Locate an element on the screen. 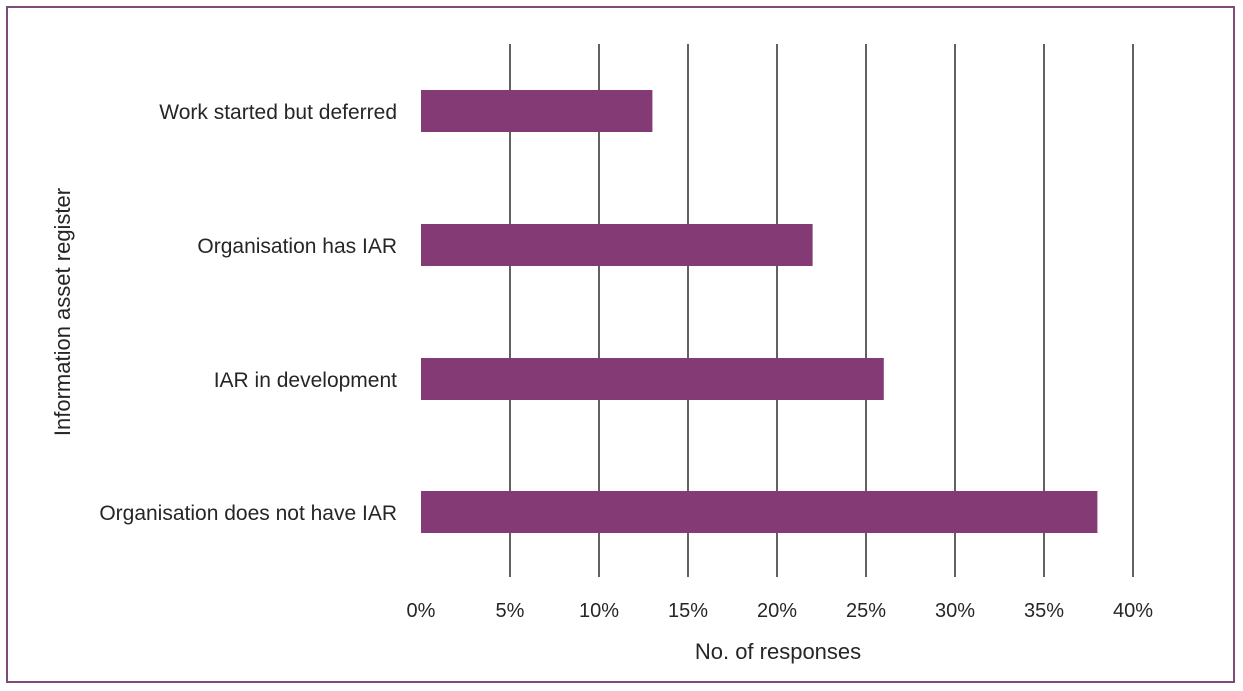 This screenshot has height=691, width=1243. y-axis-label: Information asset register is located at coordinates (62, 312).